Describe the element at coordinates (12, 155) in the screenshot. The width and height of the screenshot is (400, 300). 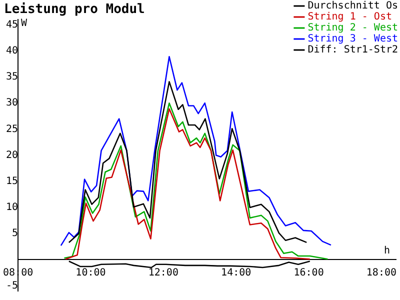
I see `y-tick-label: 20` at that location.